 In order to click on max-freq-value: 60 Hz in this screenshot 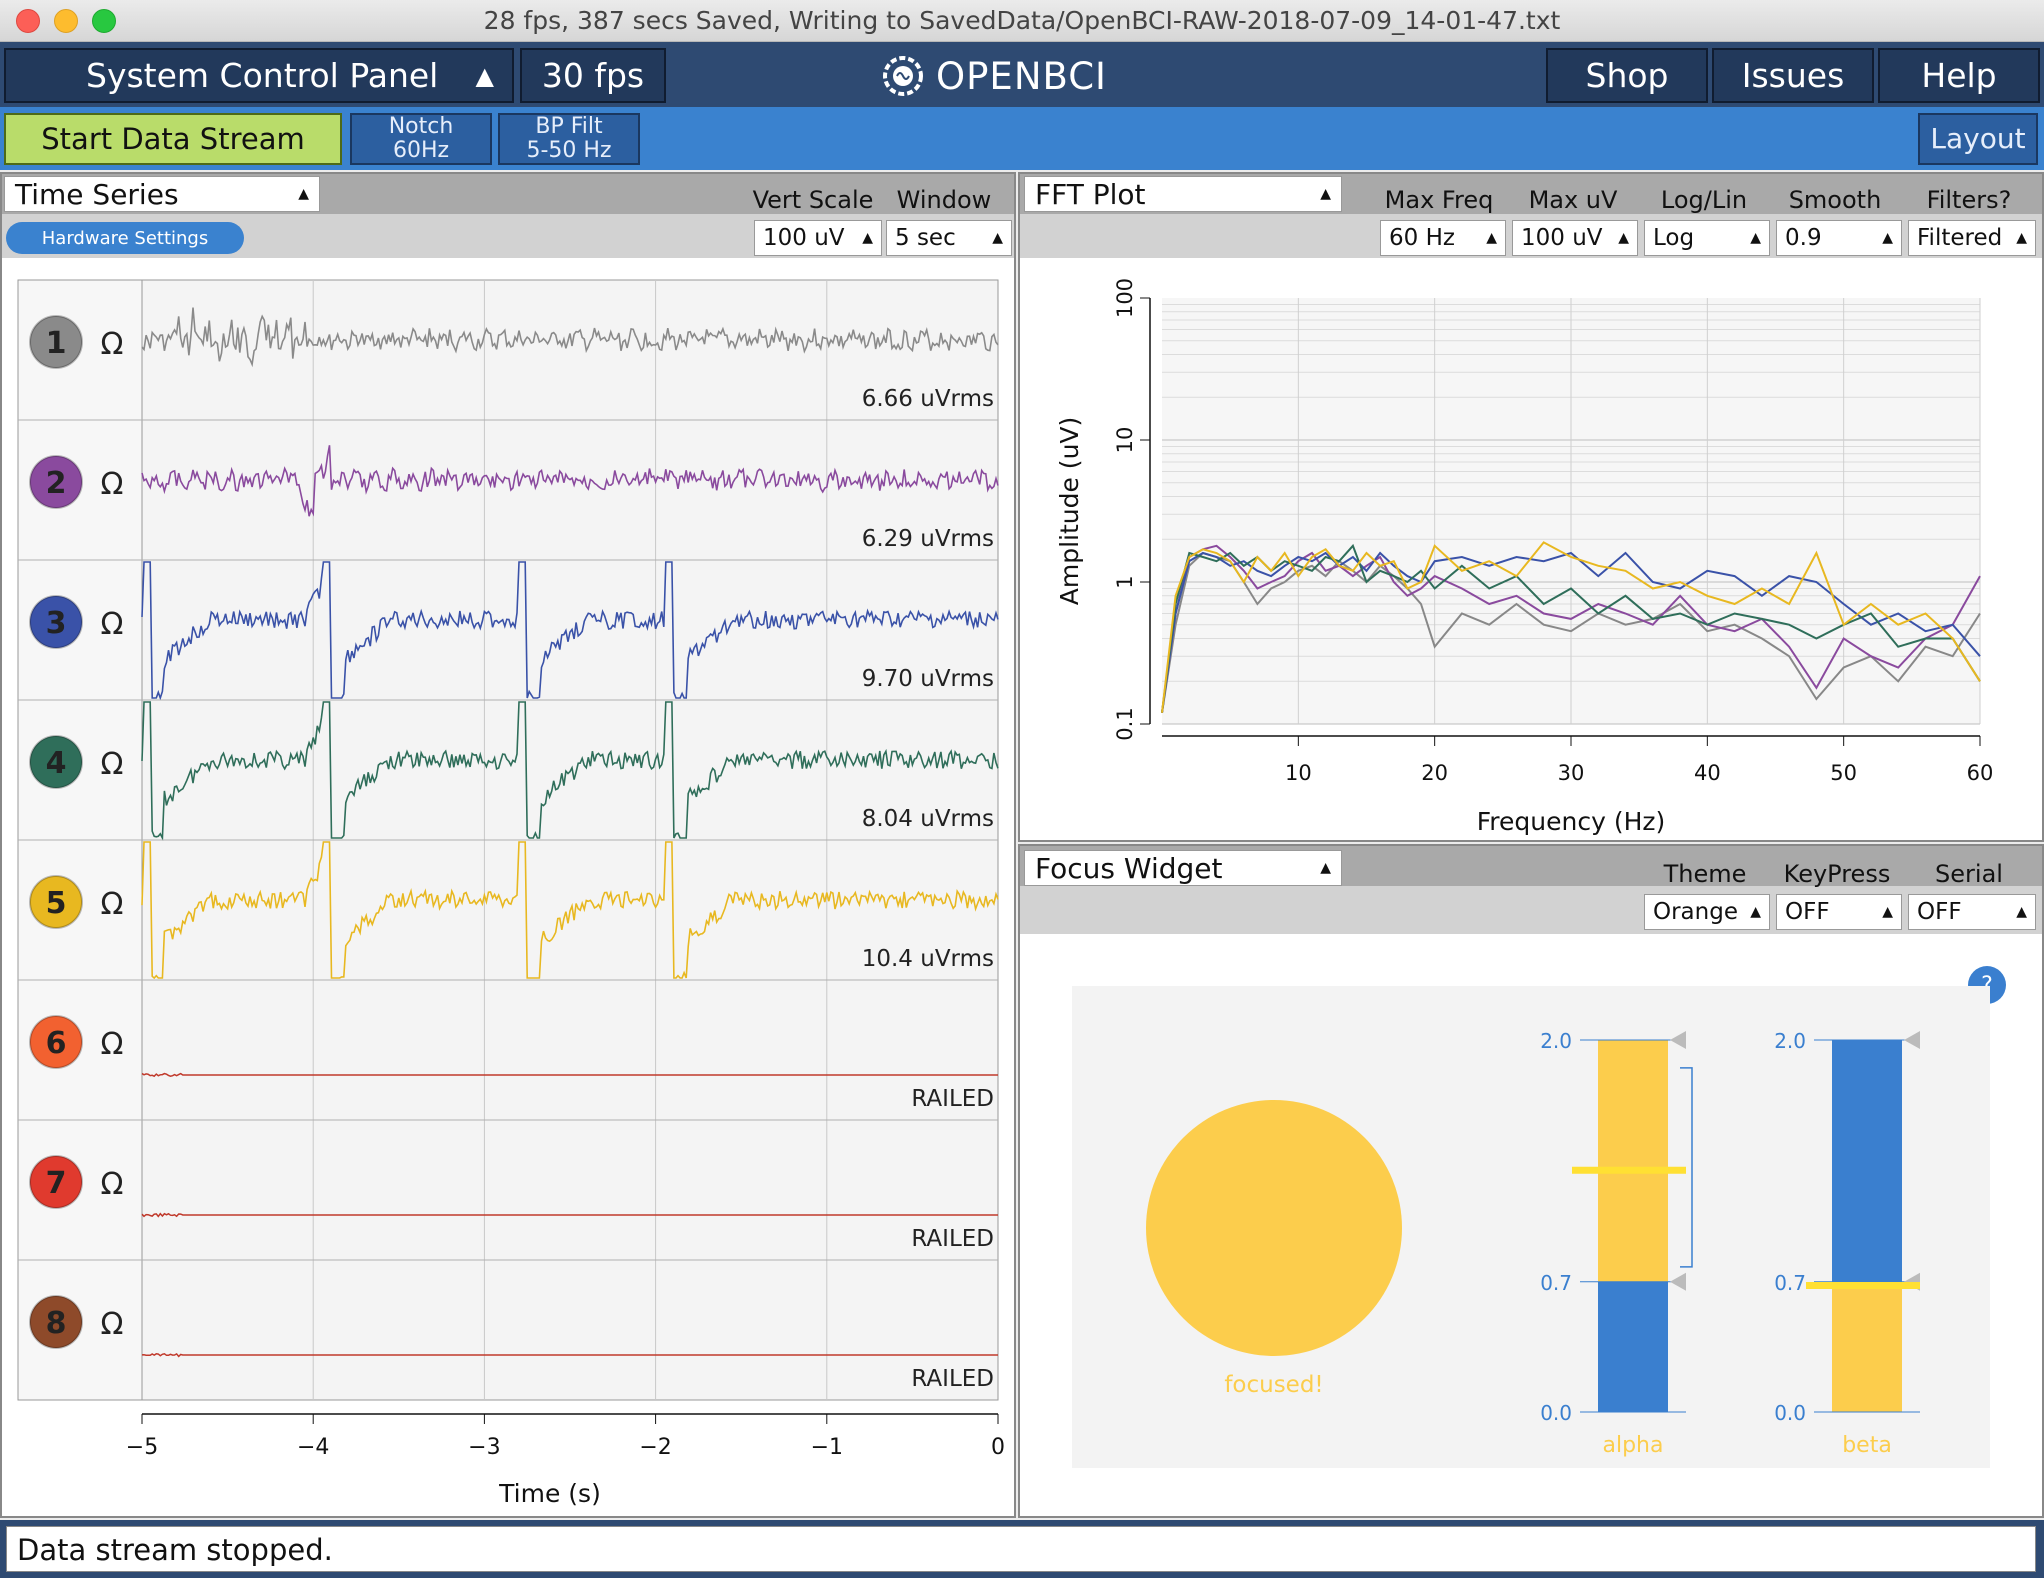, I will do `click(1422, 238)`.